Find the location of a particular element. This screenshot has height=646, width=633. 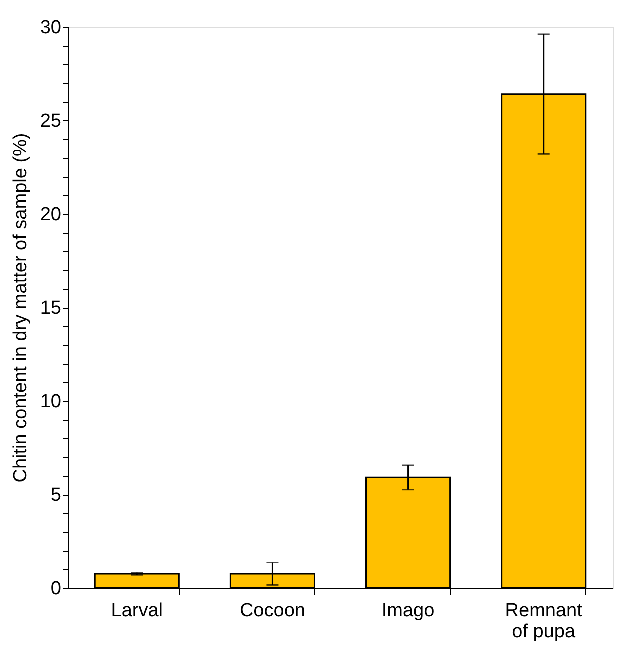

y-axis-title: Chitin content in dry matter of sample (%) is located at coordinates (21, 308).